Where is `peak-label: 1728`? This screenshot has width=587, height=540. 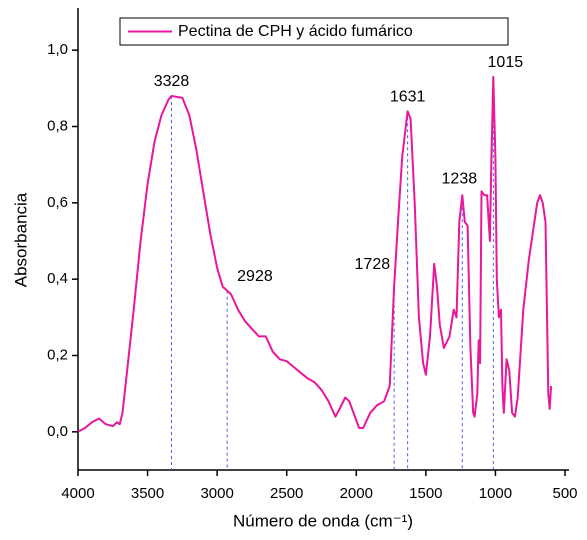
peak-label: 1728 is located at coordinates (373, 264).